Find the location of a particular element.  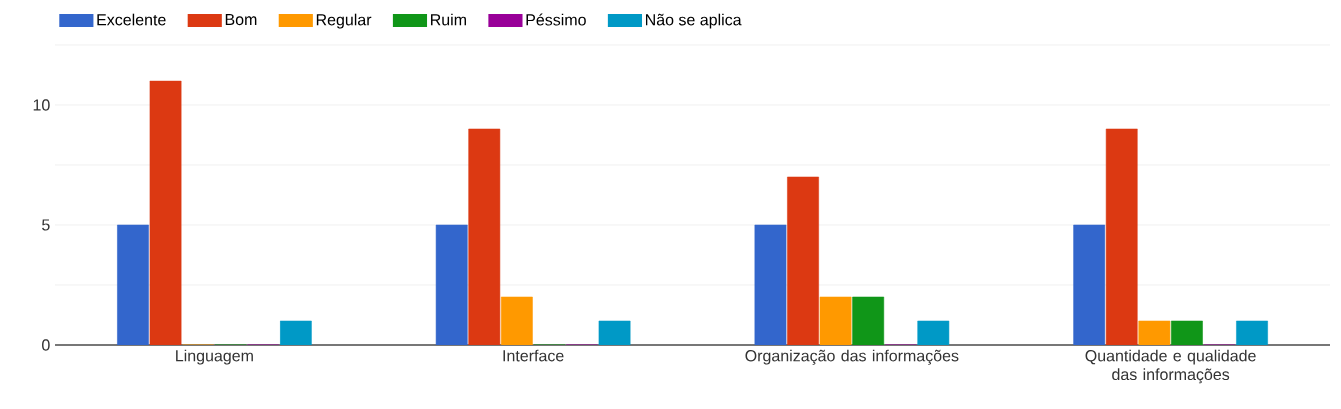

x-tick-label: Interface is located at coordinates (533, 355).